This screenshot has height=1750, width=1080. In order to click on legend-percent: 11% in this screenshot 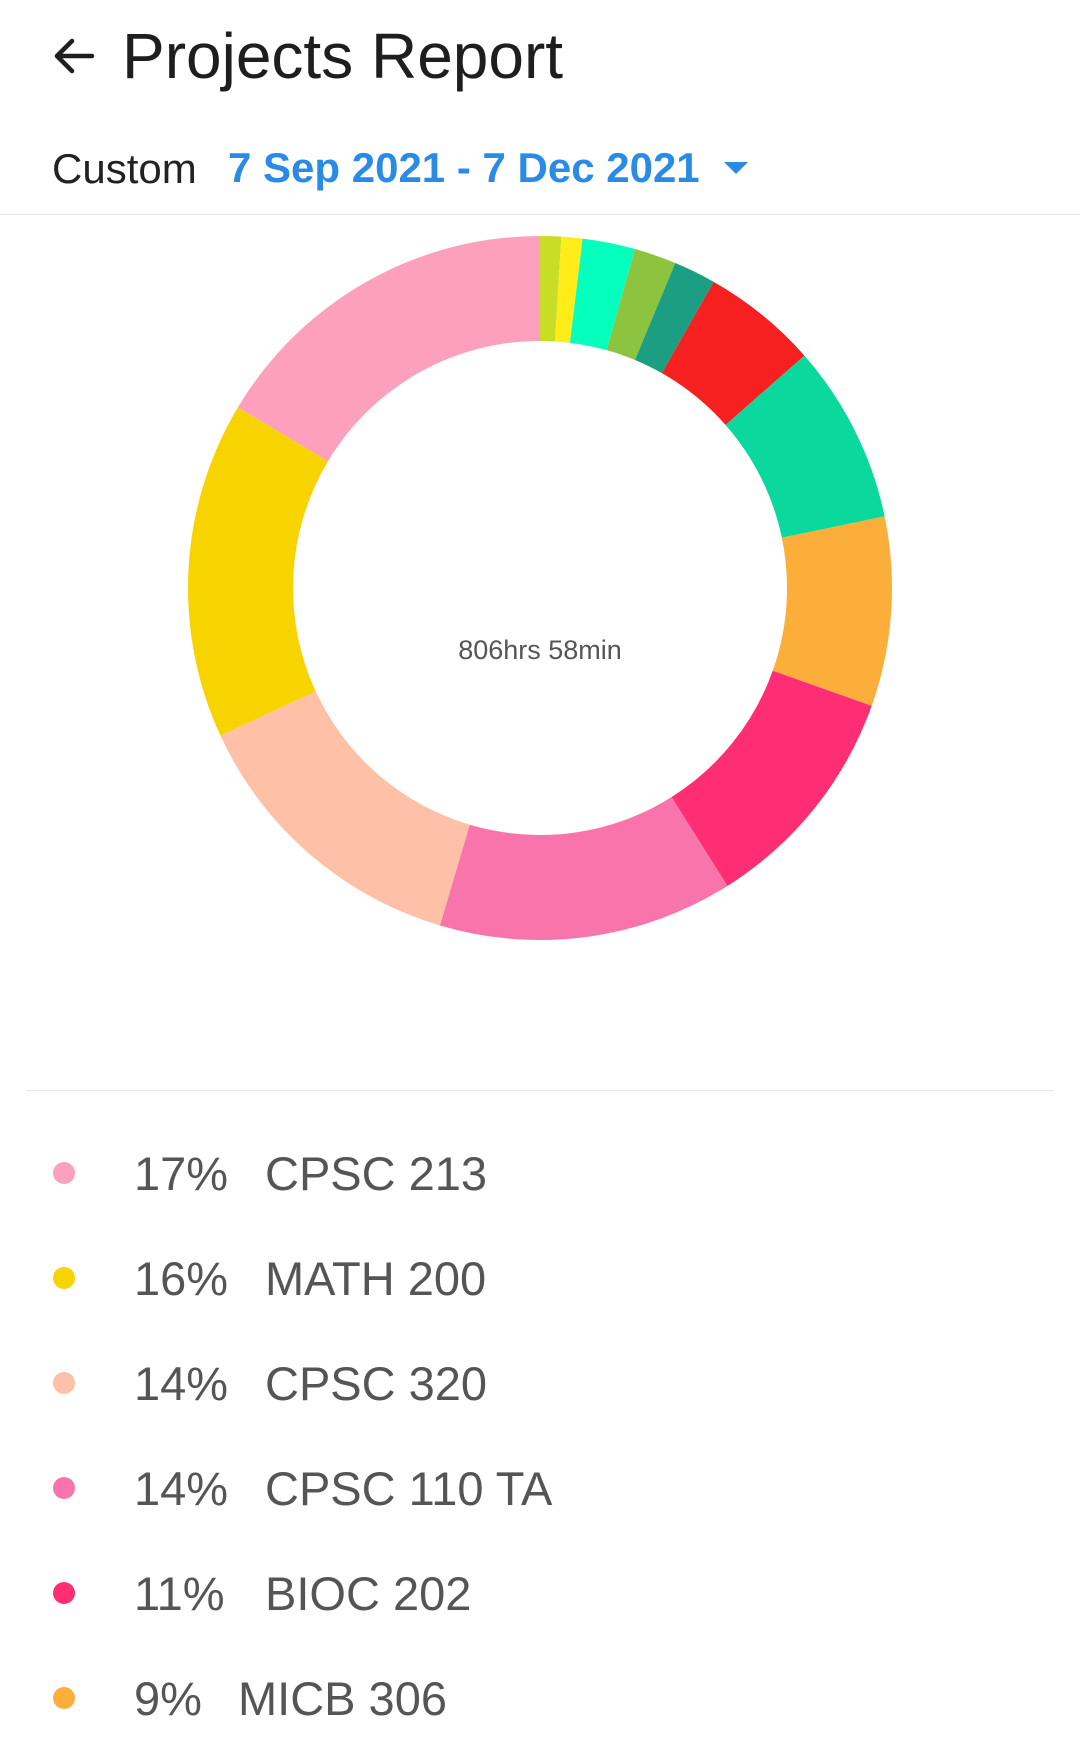, I will do `click(179, 1593)`.